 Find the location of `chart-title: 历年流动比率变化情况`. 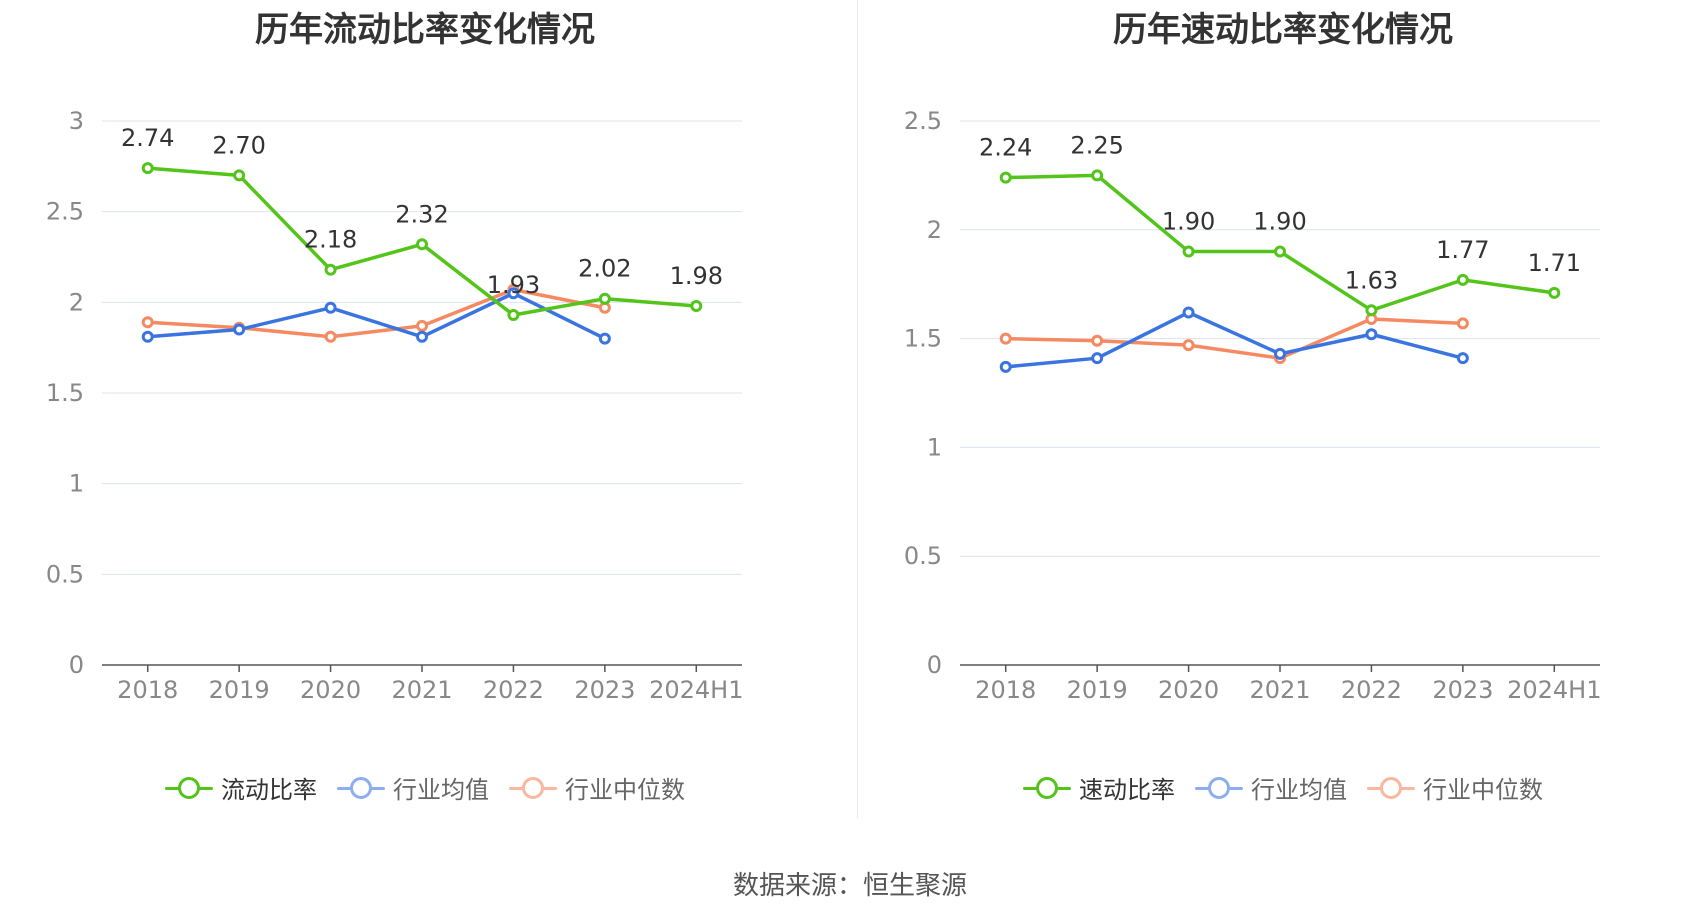

chart-title: 历年流动比率变化情况 is located at coordinates (425, 30).